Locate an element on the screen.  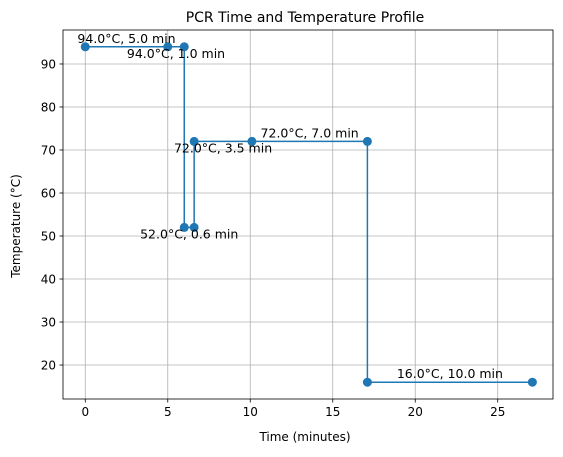
annotation-label: 94.0°C, 5.0 min is located at coordinates (126, 38).